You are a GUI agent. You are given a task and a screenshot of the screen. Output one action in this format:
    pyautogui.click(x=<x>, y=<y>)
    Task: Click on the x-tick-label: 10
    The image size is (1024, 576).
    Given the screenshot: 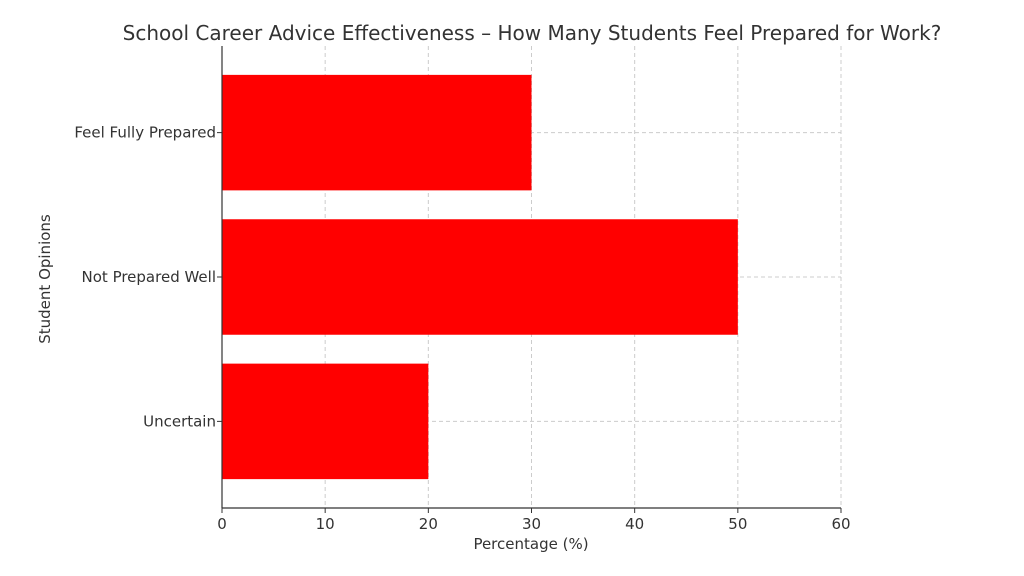 What is the action you would take?
    pyautogui.click(x=325, y=524)
    